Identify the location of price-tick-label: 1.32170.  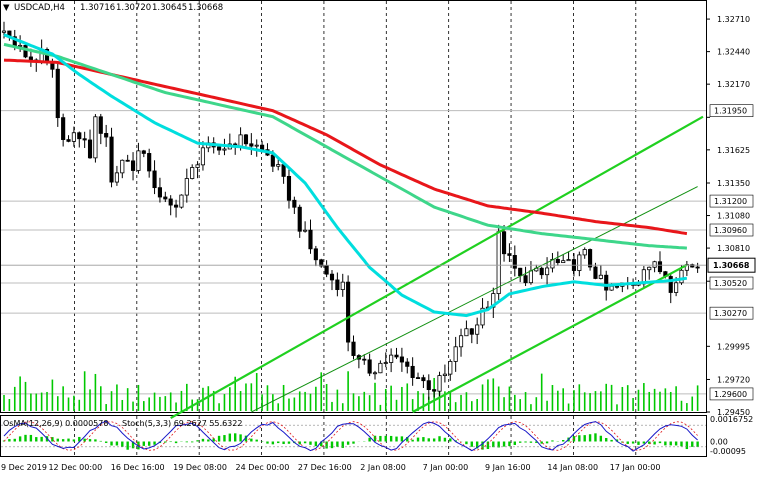
(733, 84).